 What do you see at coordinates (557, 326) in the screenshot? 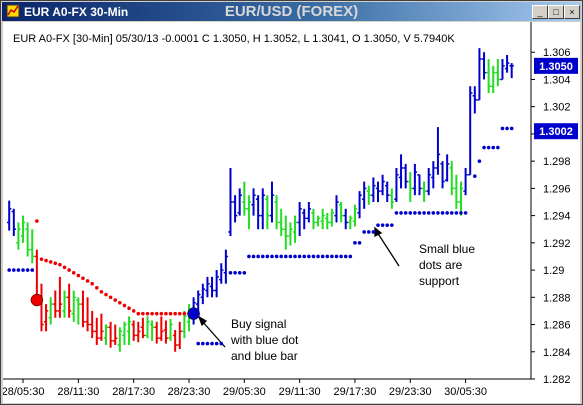
I see `y-tick-label: 1.286` at bounding box center [557, 326].